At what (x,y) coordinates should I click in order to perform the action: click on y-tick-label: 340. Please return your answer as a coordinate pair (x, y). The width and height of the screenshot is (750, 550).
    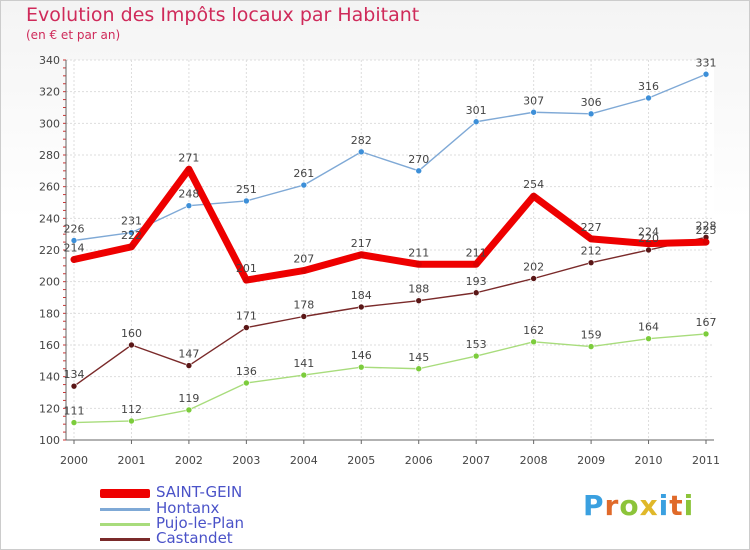
    Looking at the image, I should click on (49, 60).